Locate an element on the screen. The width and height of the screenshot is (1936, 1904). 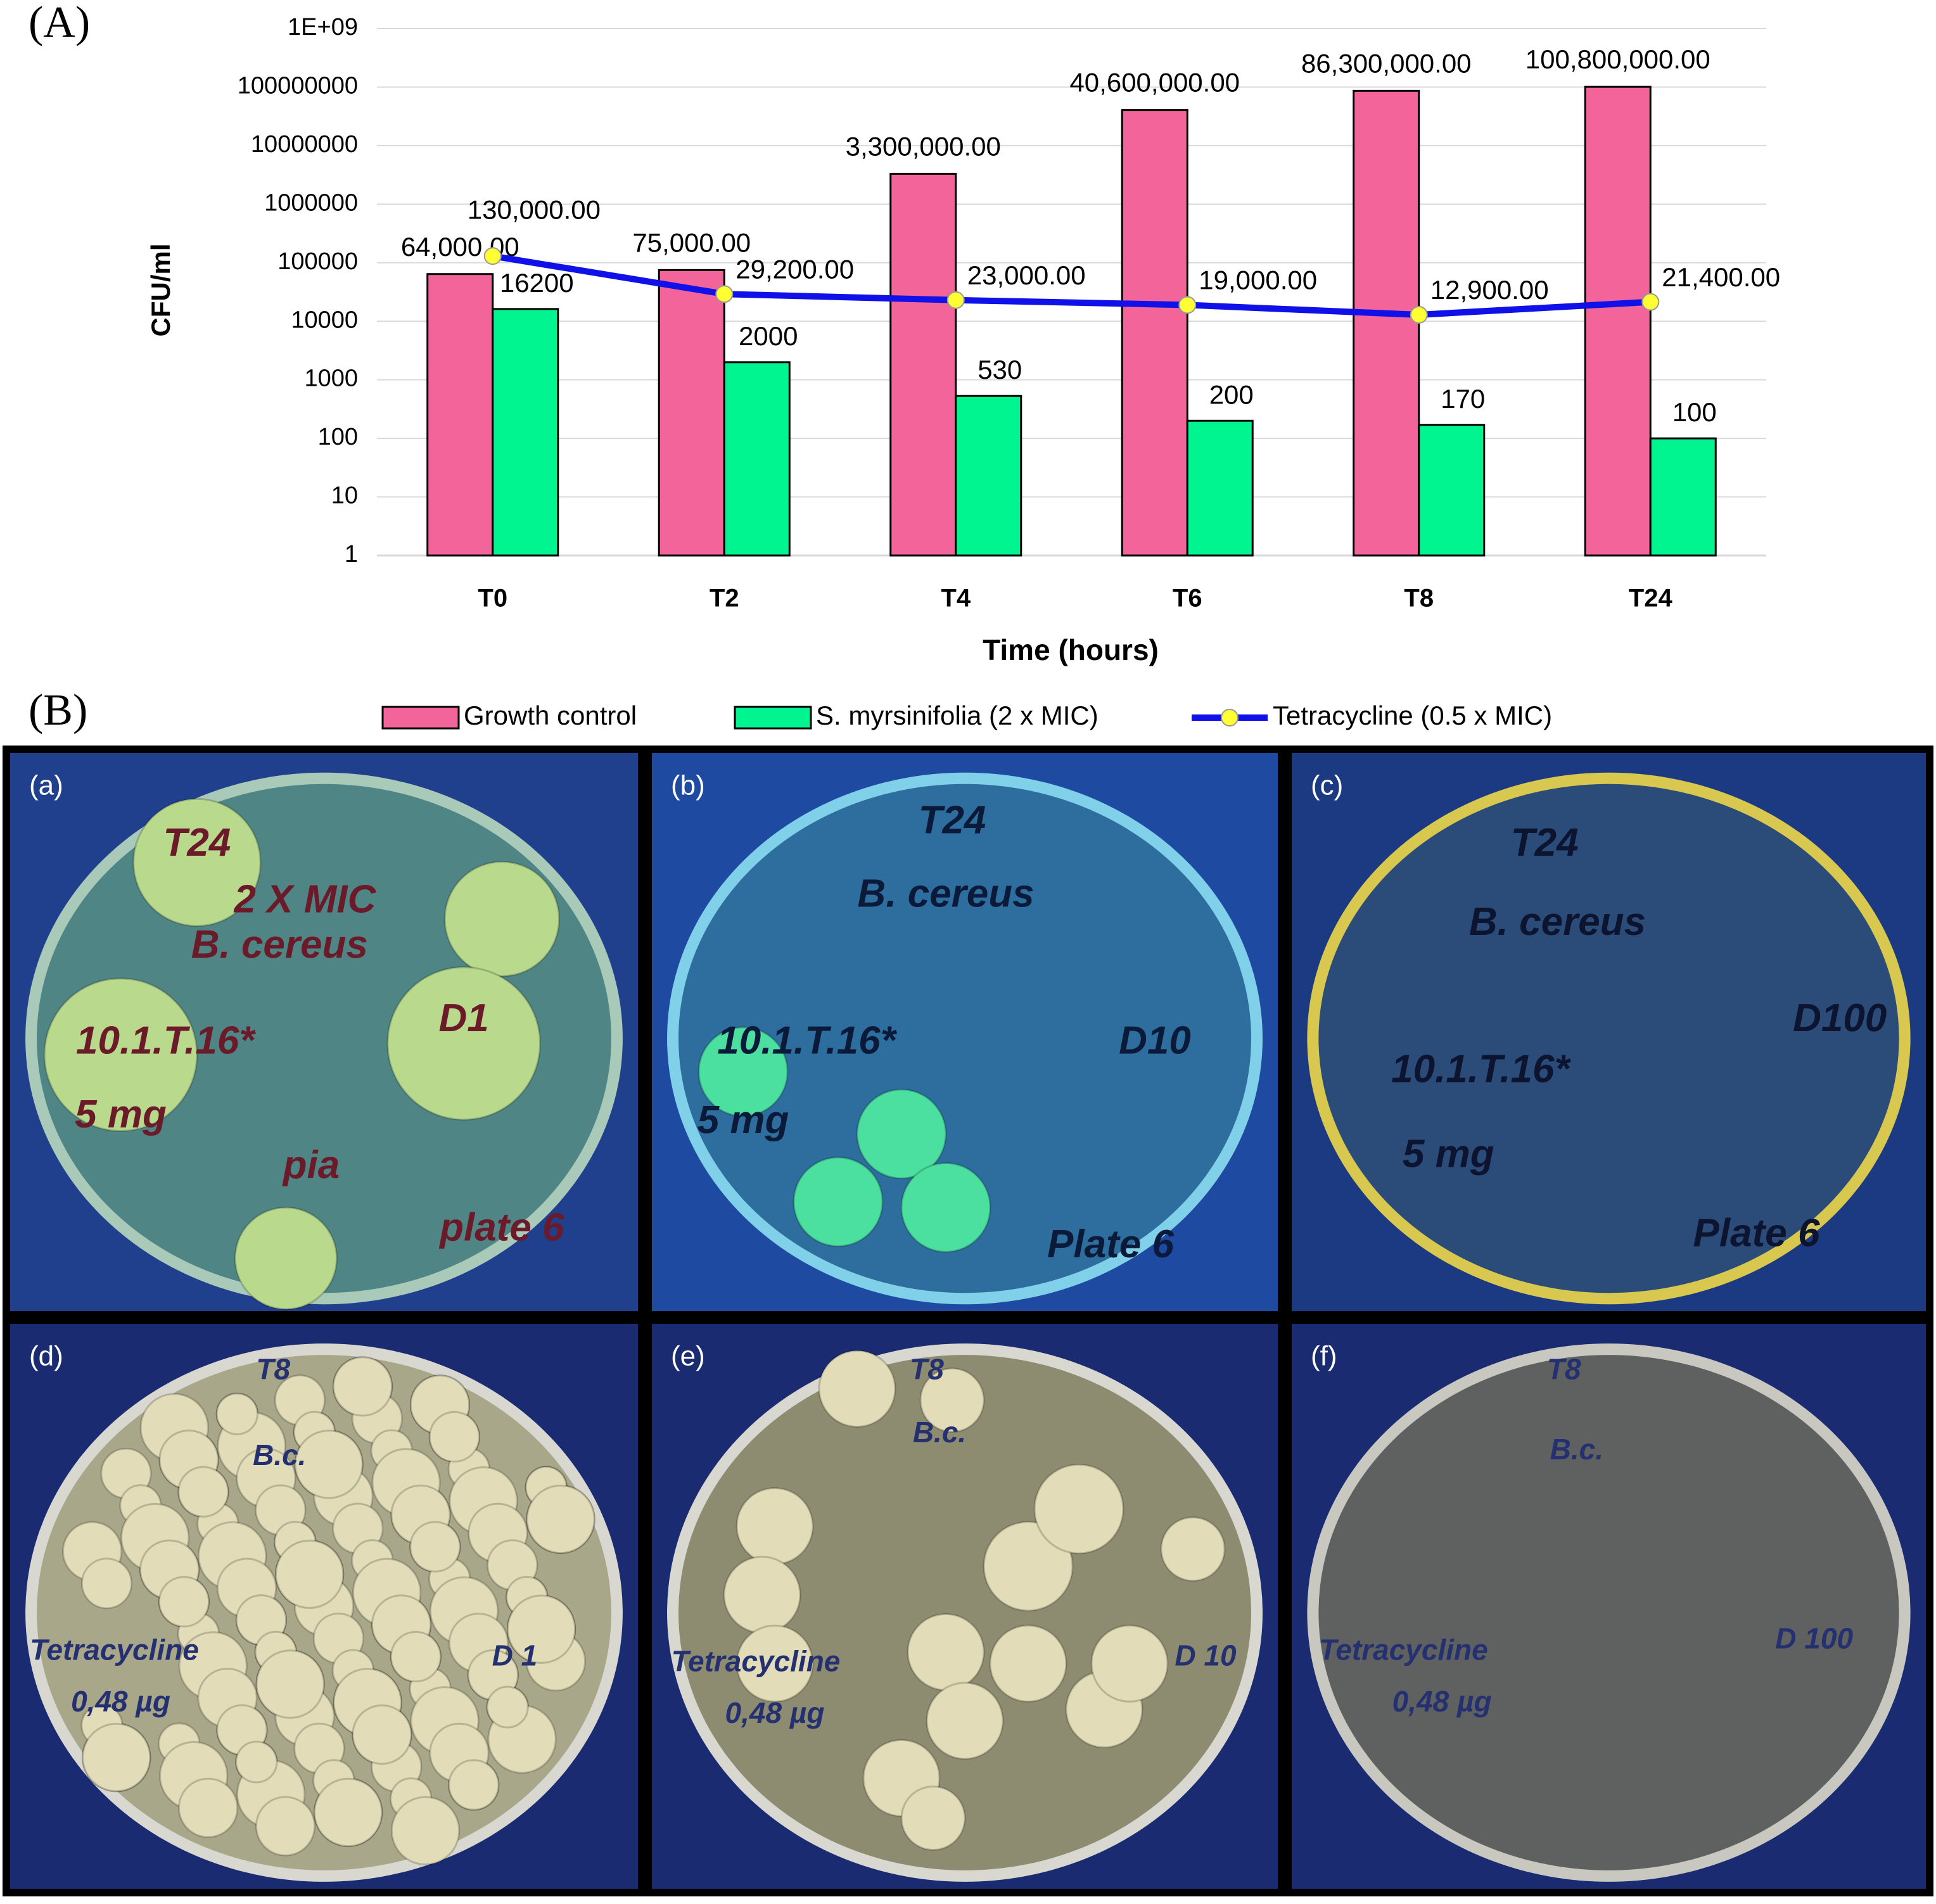
y-tick-label: 10000 is located at coordinates (324, 320).